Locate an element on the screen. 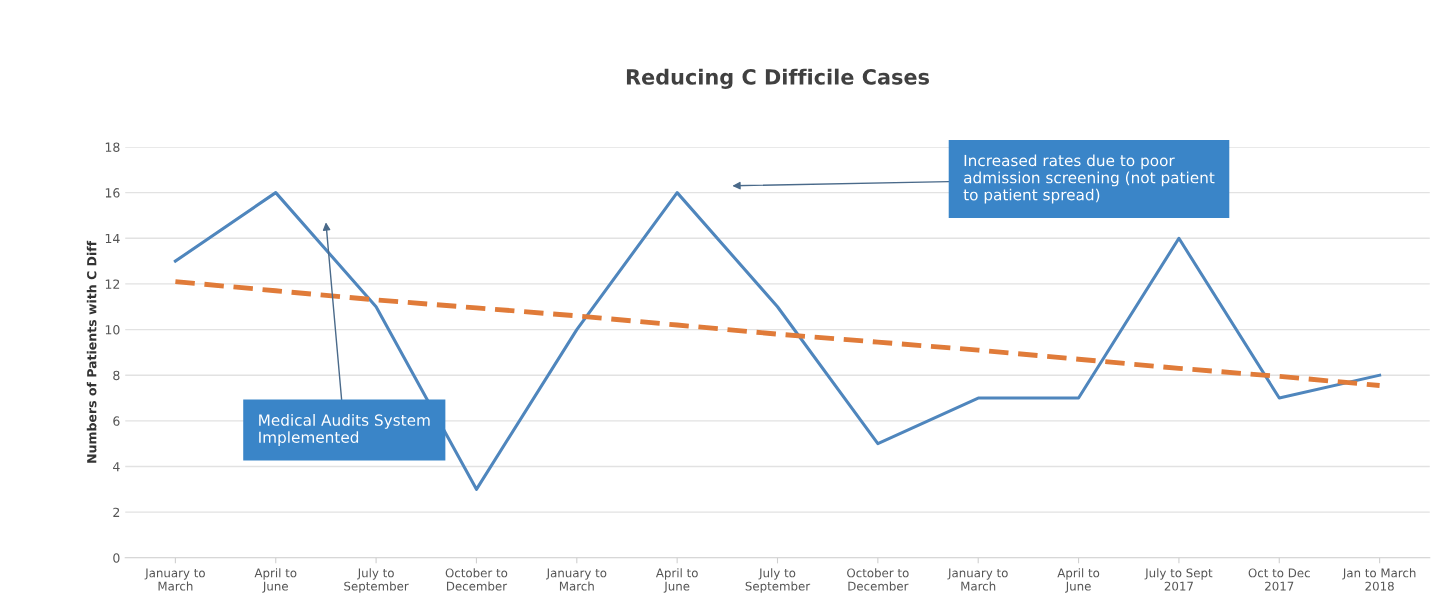  y-tick-label: 8 is located at coordinates (116, 375).